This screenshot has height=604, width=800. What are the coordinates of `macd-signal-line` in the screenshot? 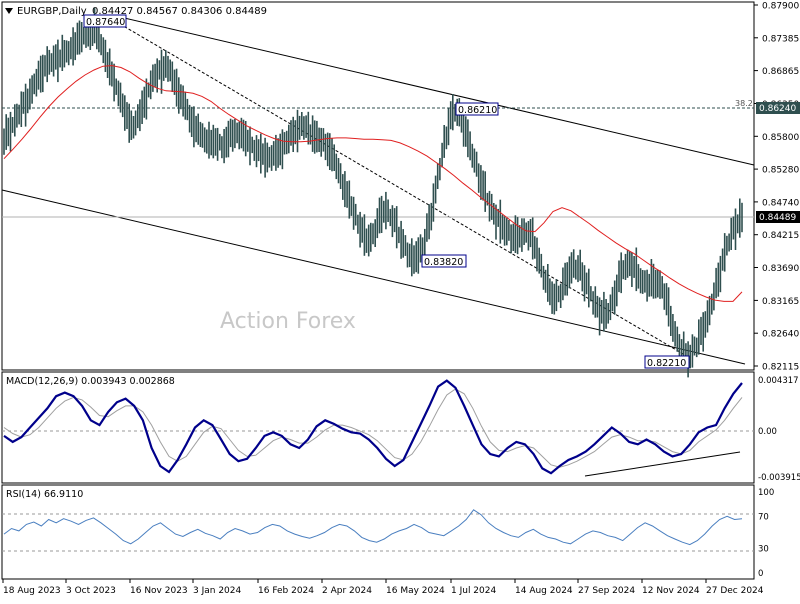 It's located at (373, 428).